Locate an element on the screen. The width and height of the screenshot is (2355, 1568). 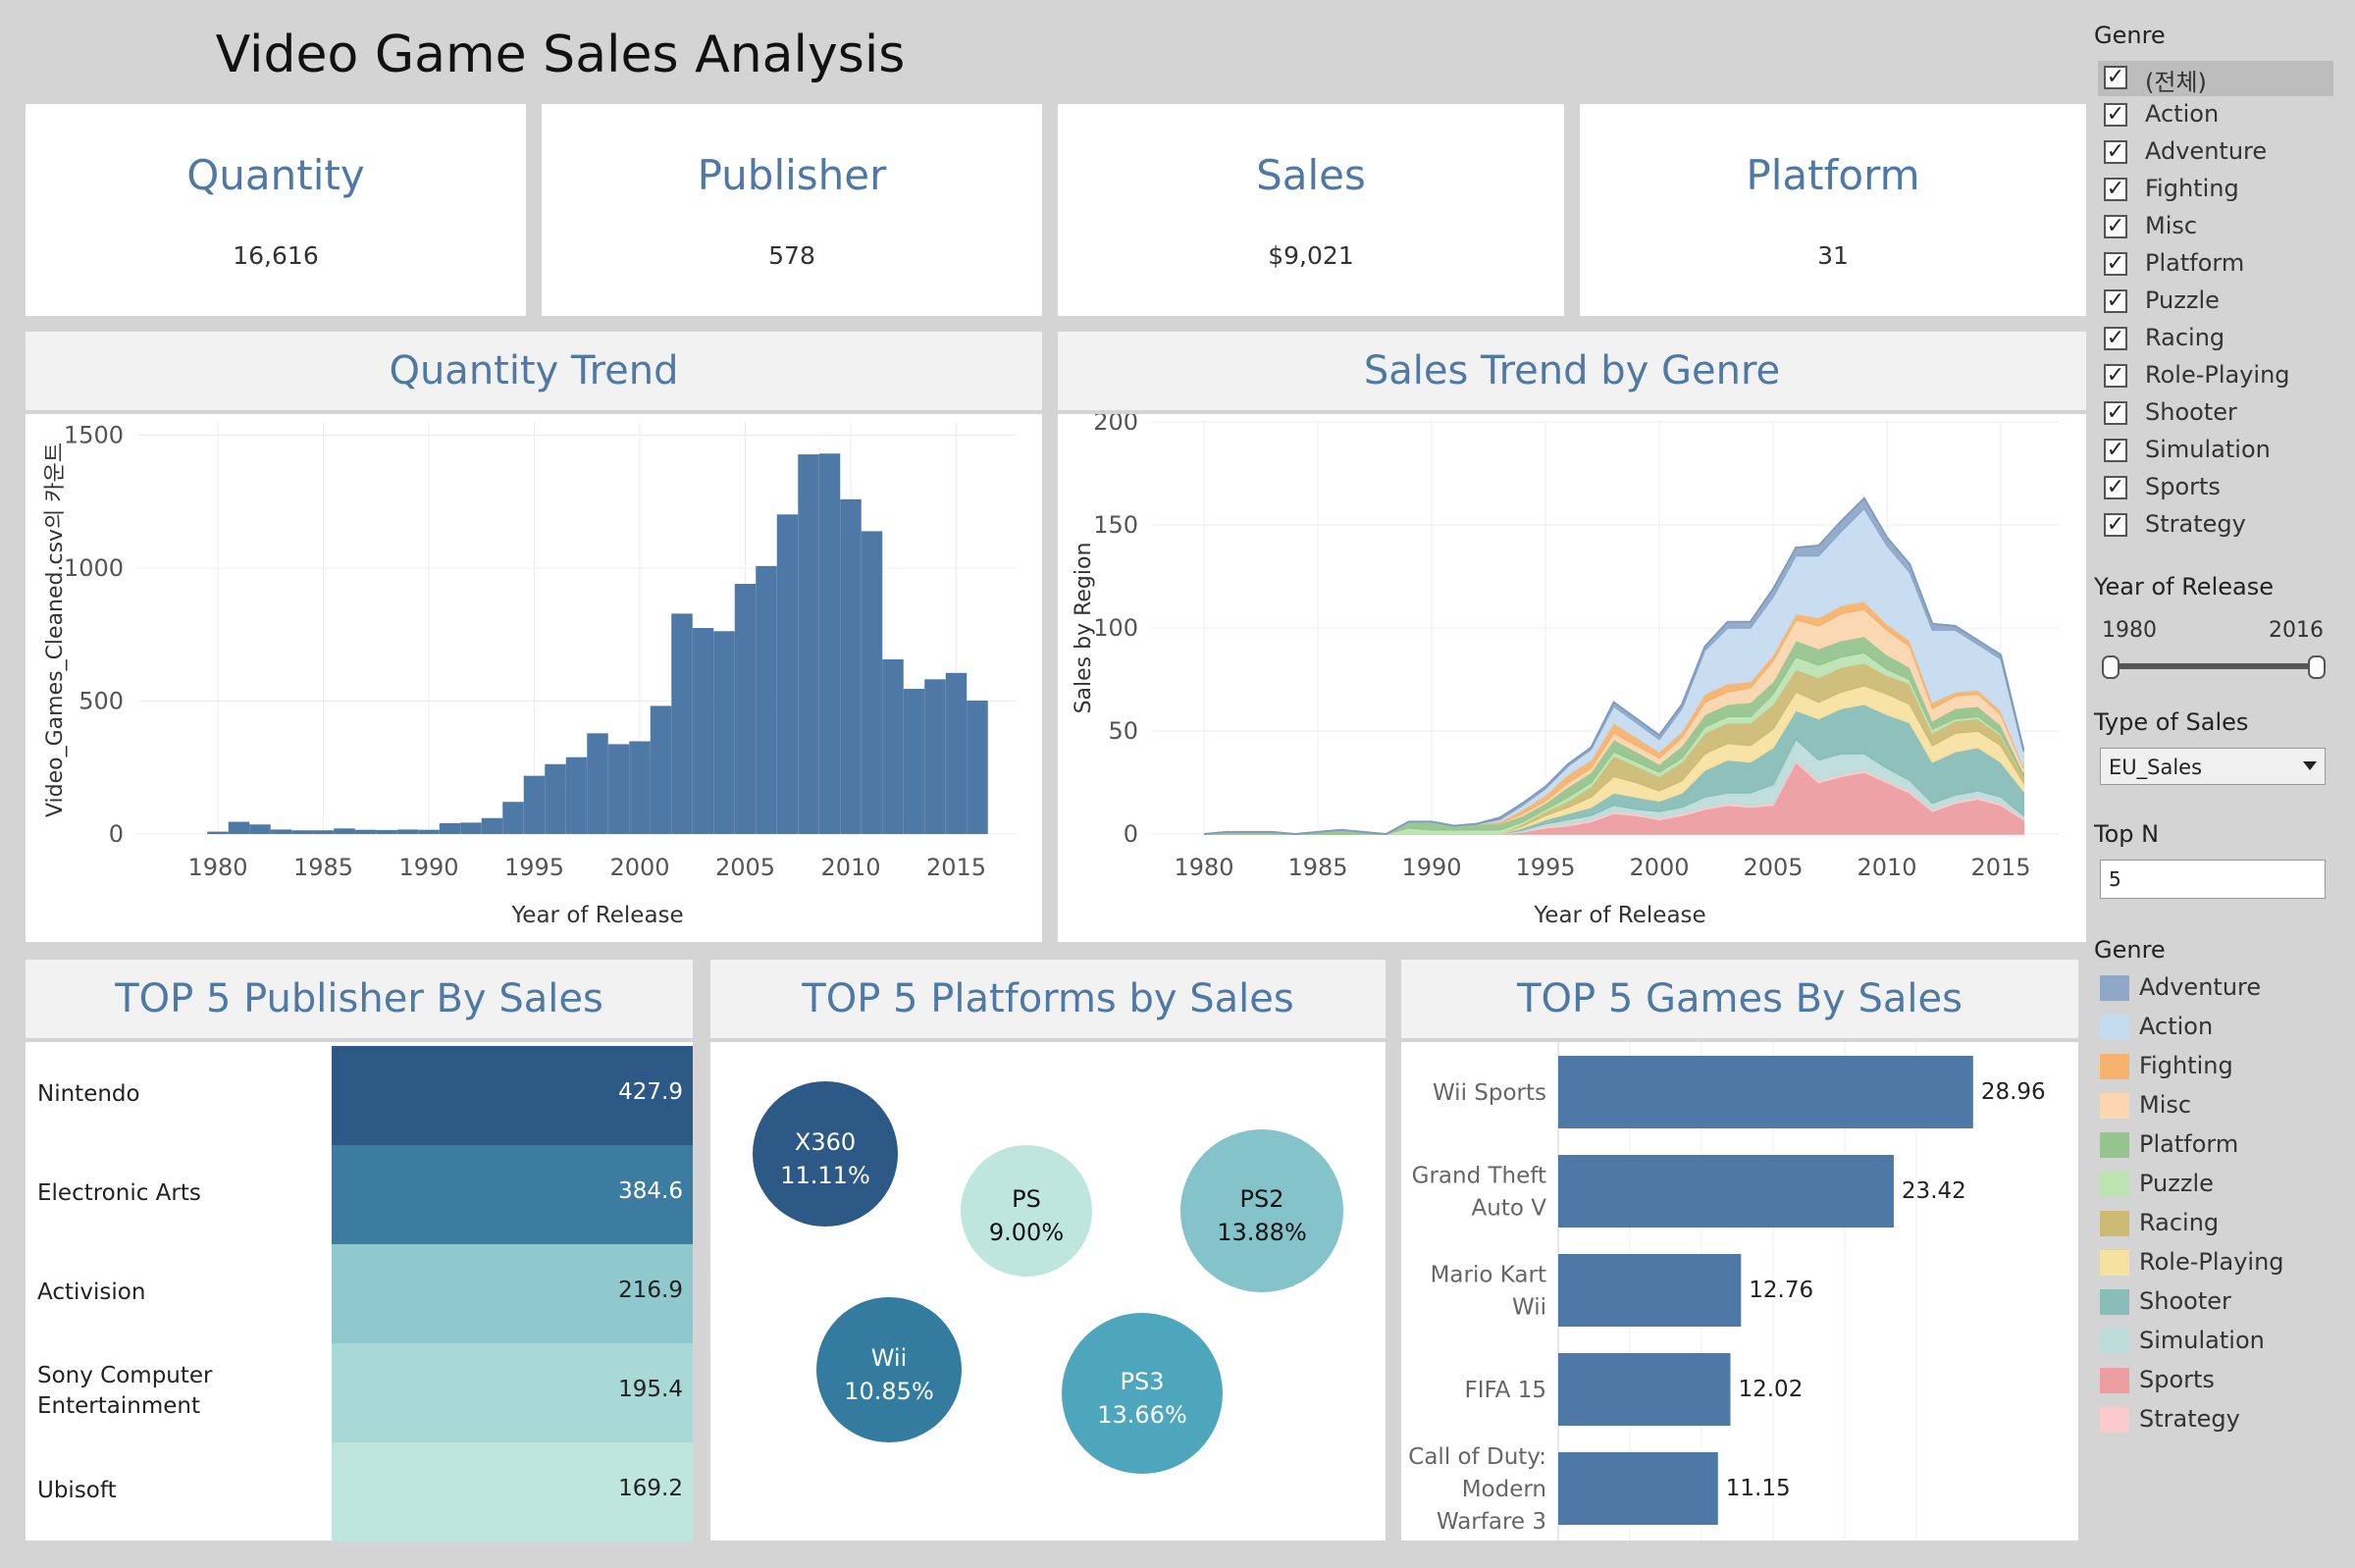
legend-item: Role-Playing is located at coordinates (2215, 1264).